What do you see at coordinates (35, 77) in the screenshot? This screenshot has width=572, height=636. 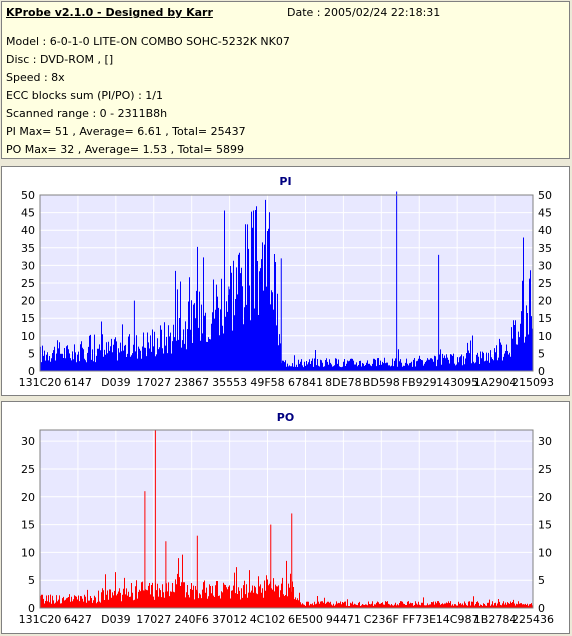 I see `speed-line: Speed : 8x` at bounding box center [35, 77].